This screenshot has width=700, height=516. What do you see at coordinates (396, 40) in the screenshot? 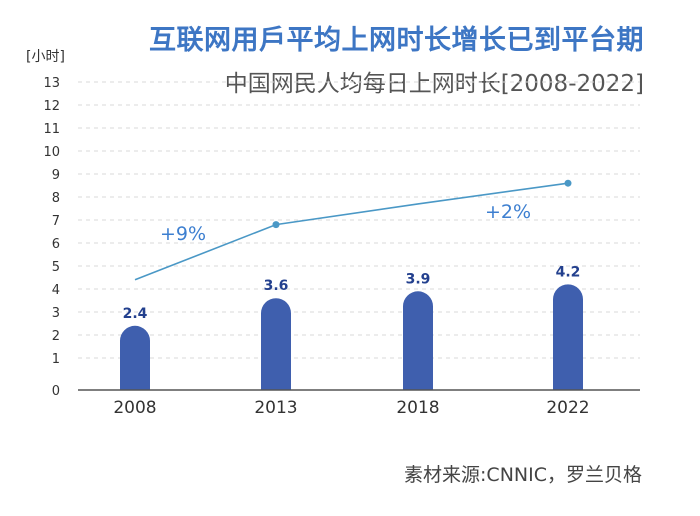
I see `chart-title: 互联网用戶平均上网时长增长已到平台期` at bounding box center [396, 40].